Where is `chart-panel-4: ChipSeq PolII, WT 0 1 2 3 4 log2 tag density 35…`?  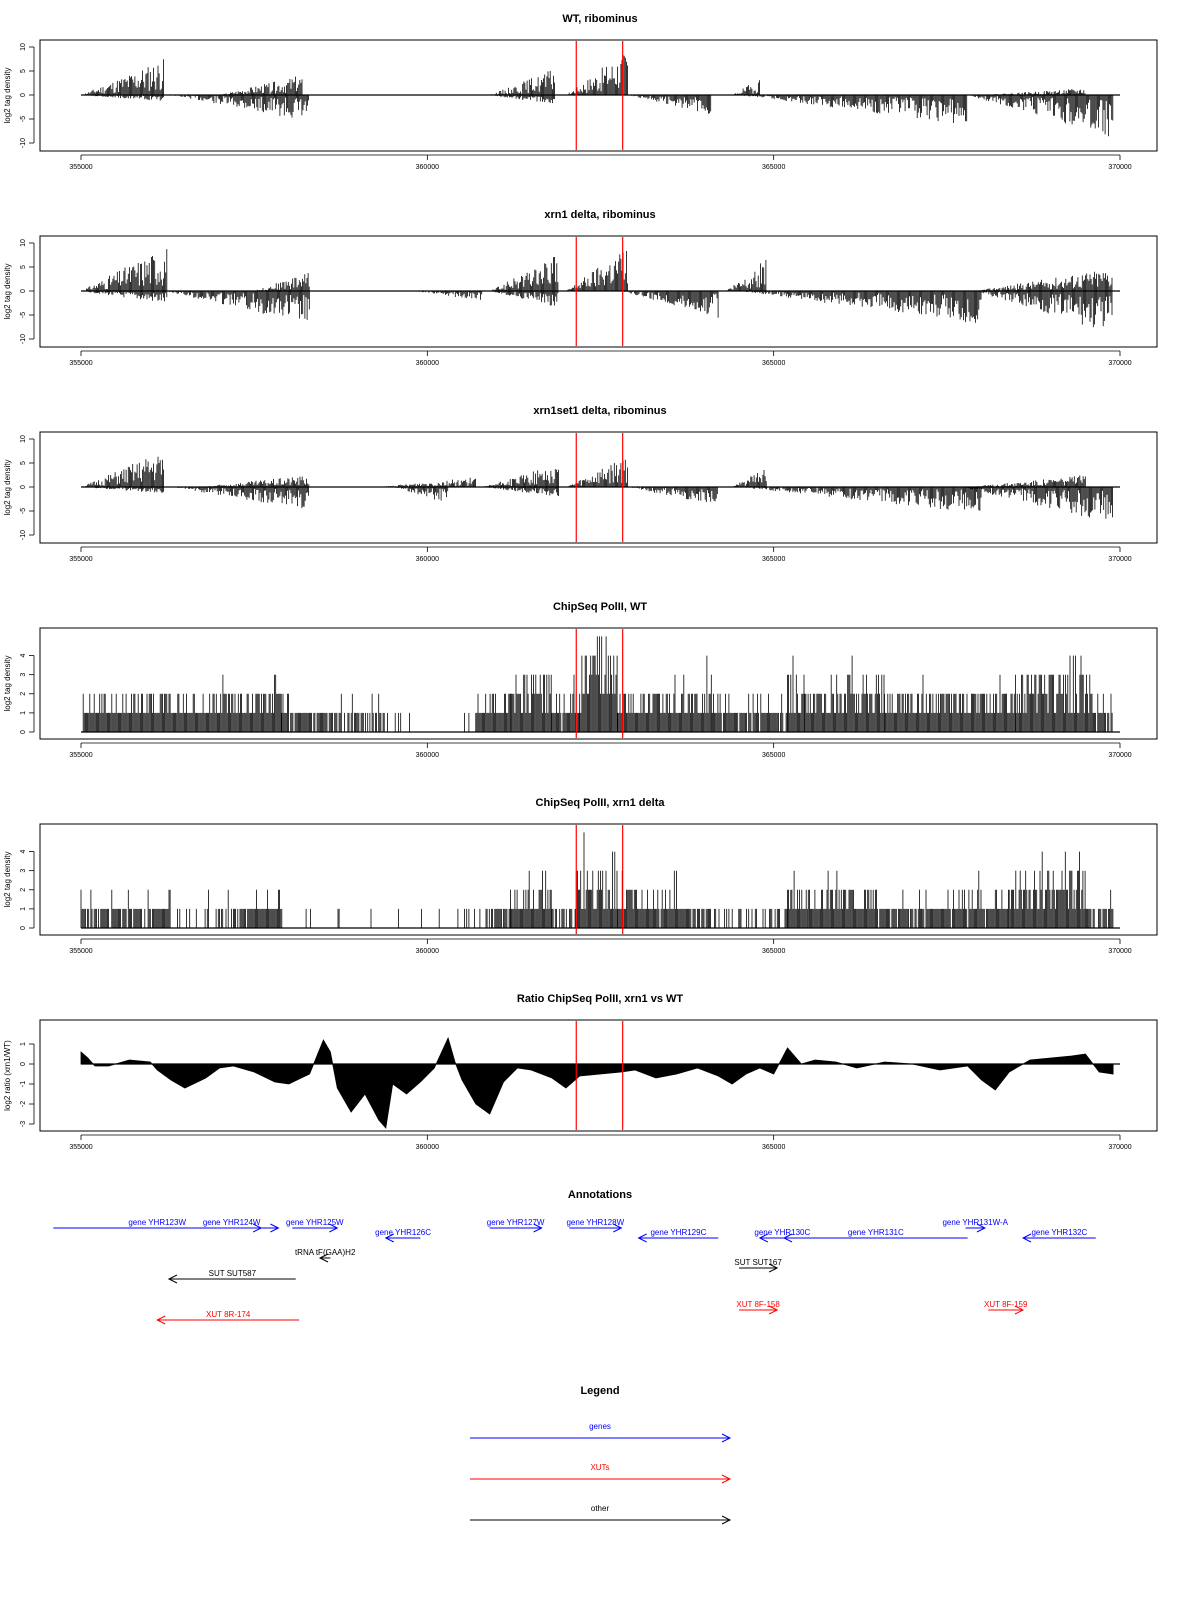
chart-panel-4: ChipSeq PolII, WT 0 1 2 3 4 log2 tag density 35… is located at coordinates (580, 680).